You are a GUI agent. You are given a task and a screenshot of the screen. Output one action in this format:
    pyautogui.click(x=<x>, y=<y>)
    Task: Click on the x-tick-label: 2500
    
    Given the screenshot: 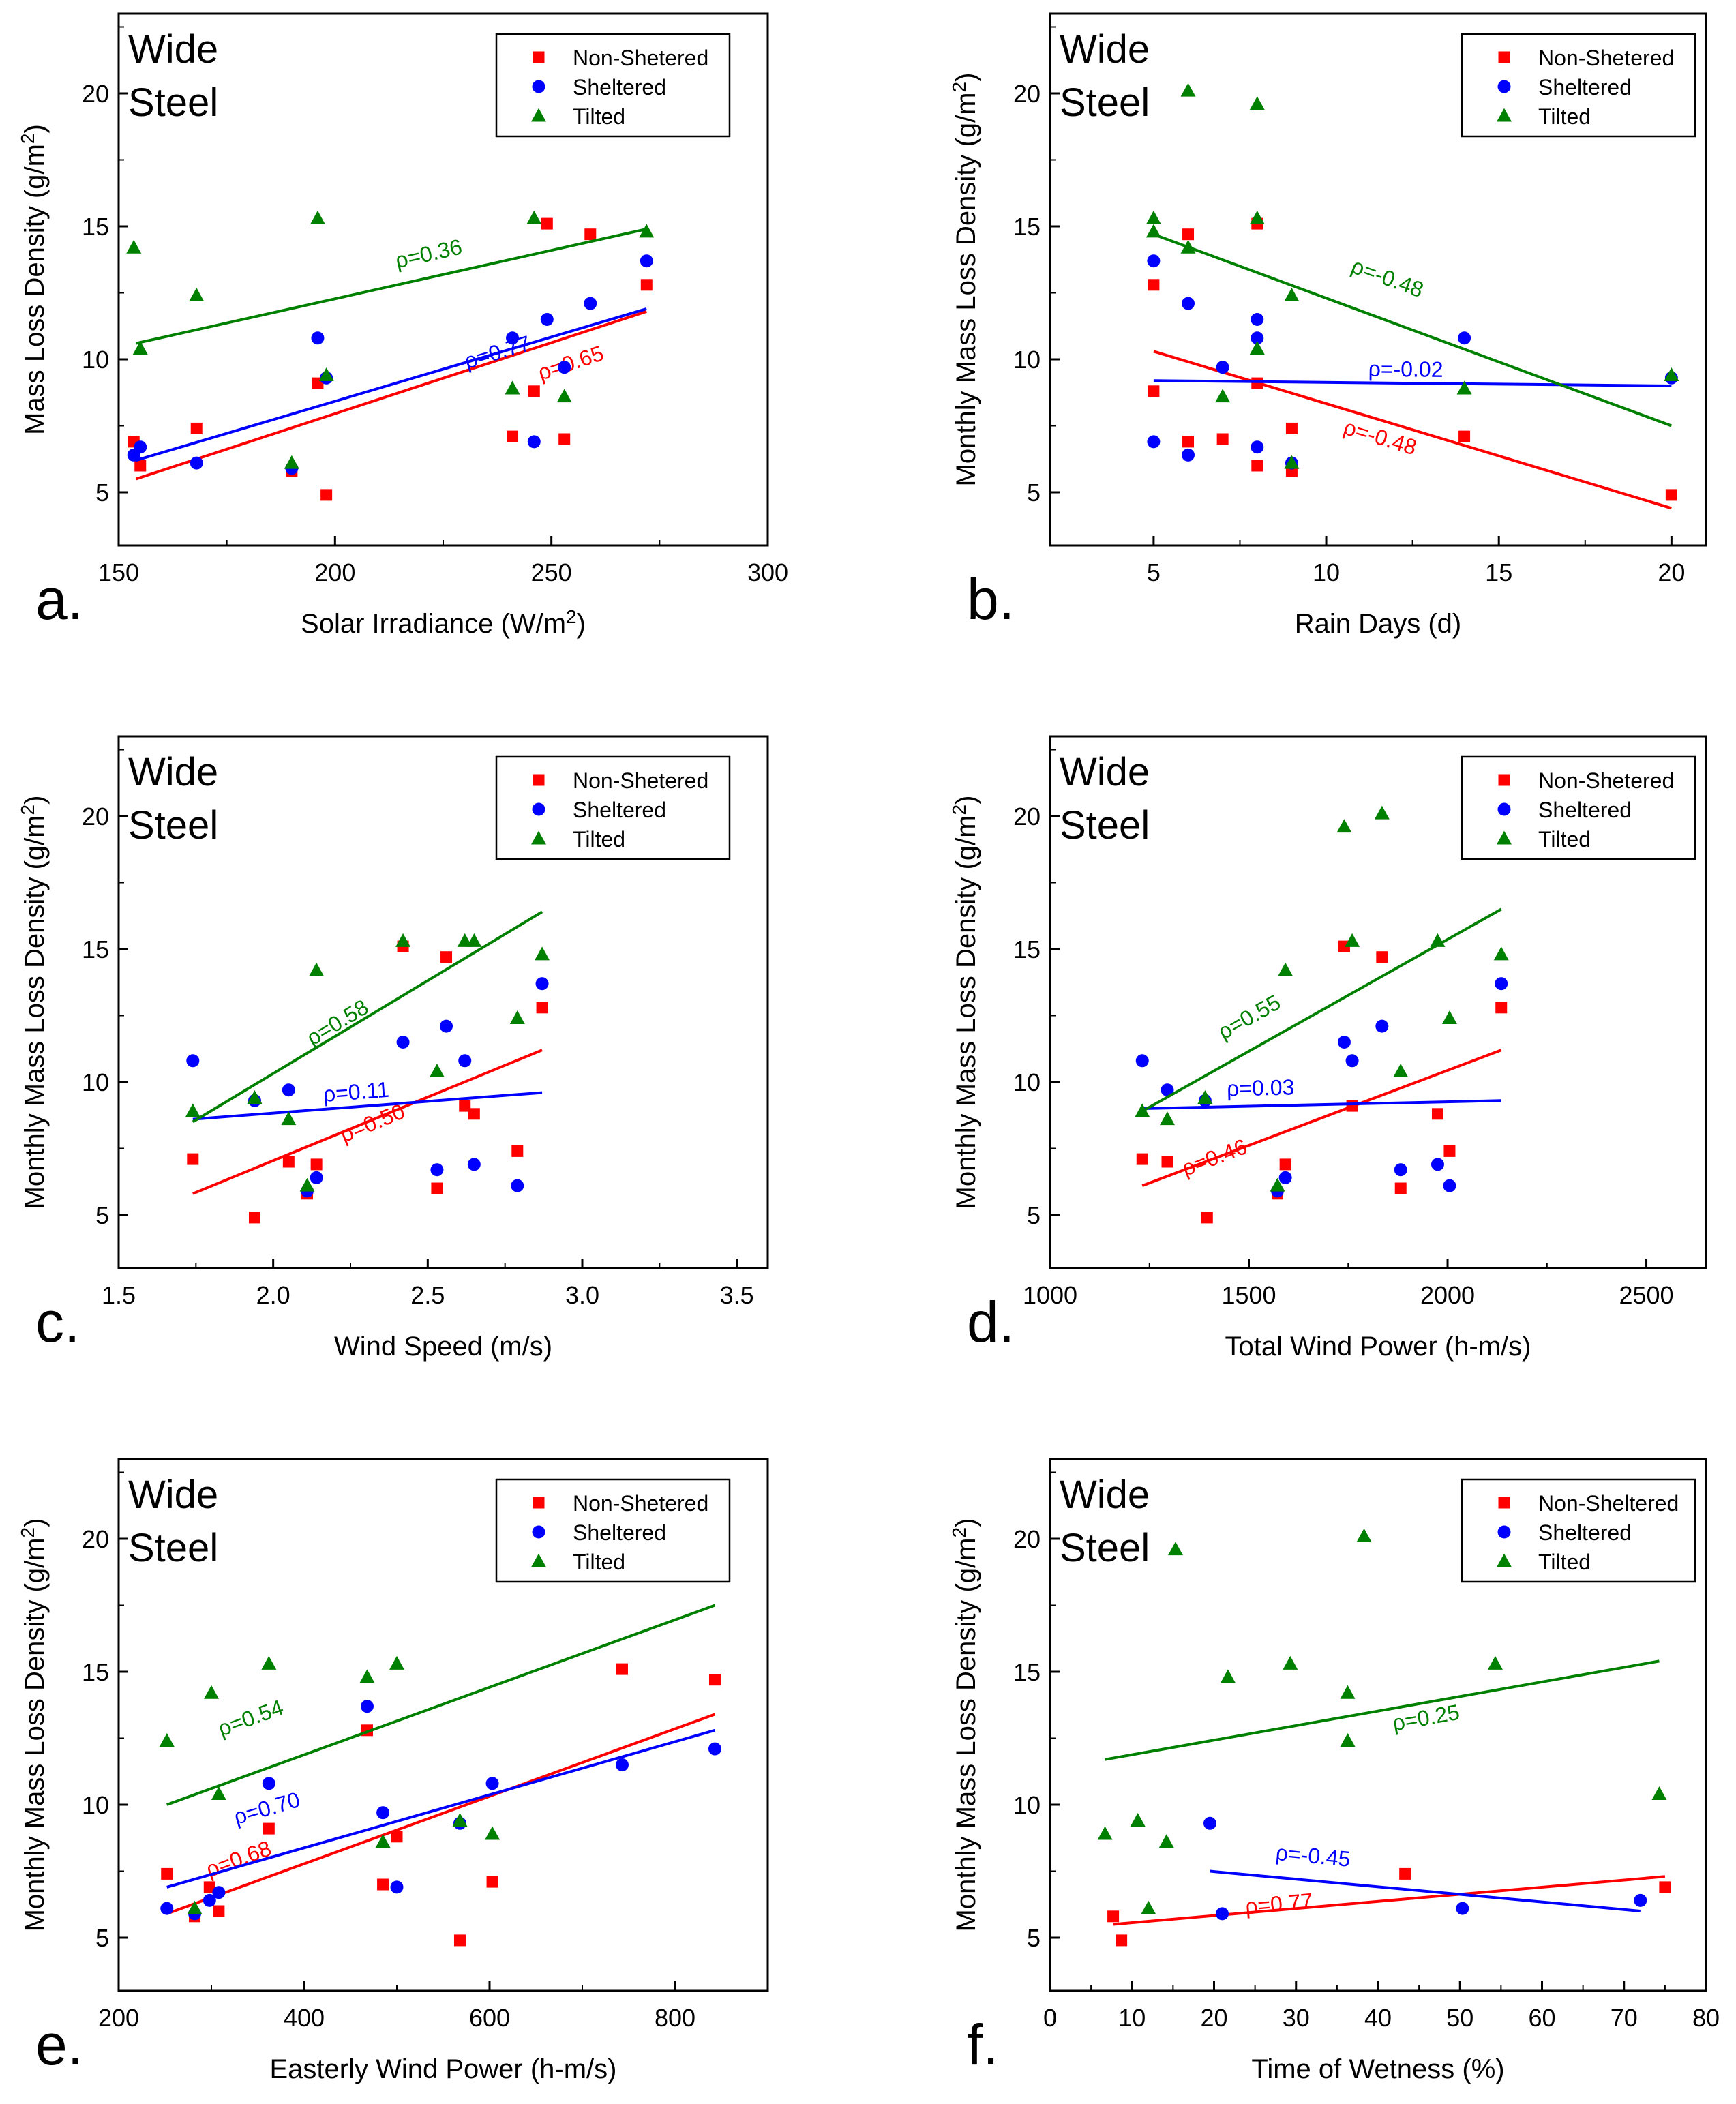 What is the action you would take?
    pyautogui.click(x=1646, y=1295)
    